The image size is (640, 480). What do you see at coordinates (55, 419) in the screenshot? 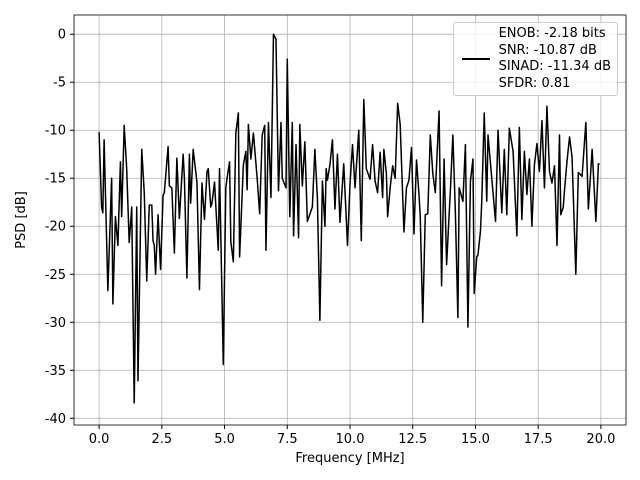
I see `y-tick-label: -40` at bounding box center [55, 419].